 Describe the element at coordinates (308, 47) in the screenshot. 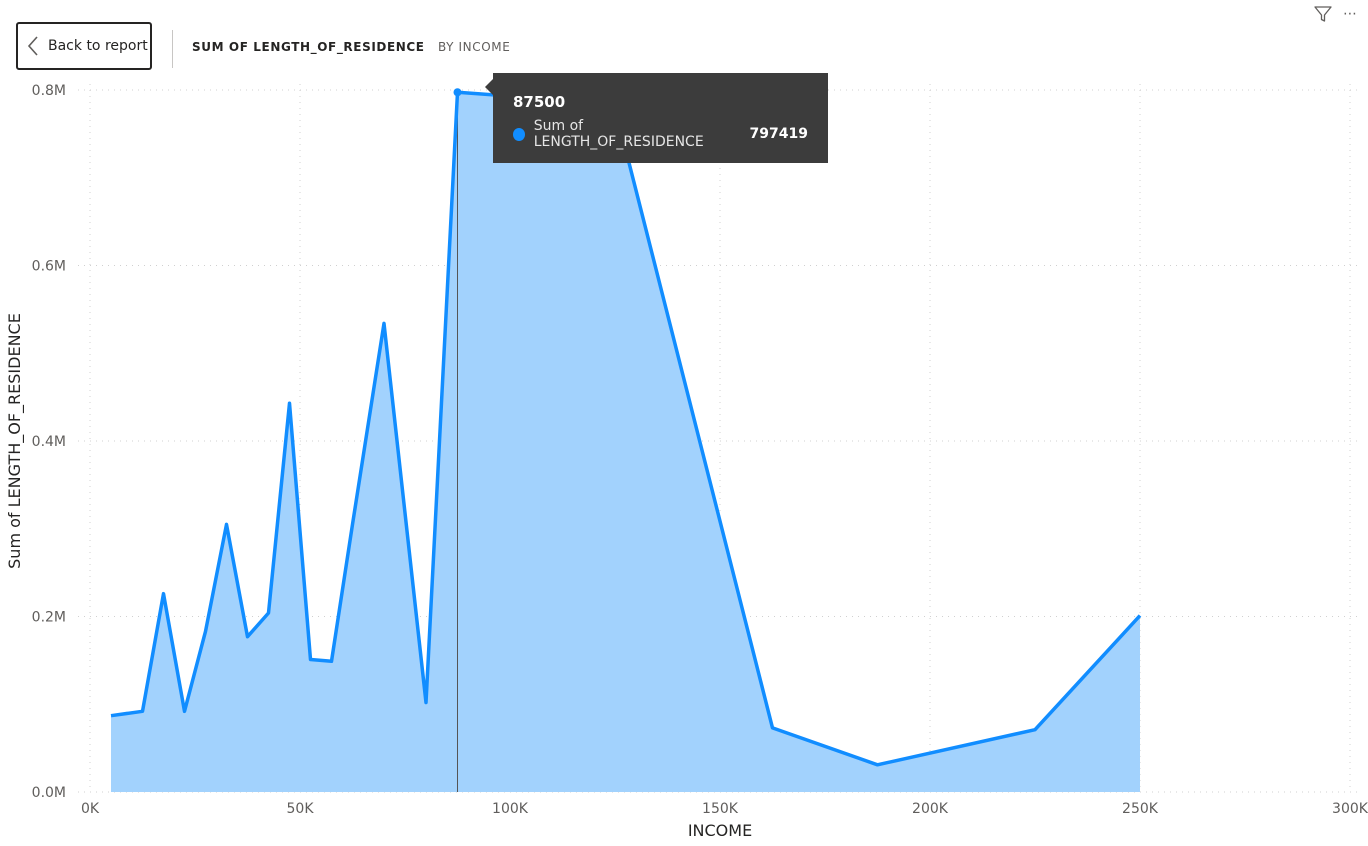

I see `chart-title: SUM OF LENGTH_OF_RESIDENCE` at that location.